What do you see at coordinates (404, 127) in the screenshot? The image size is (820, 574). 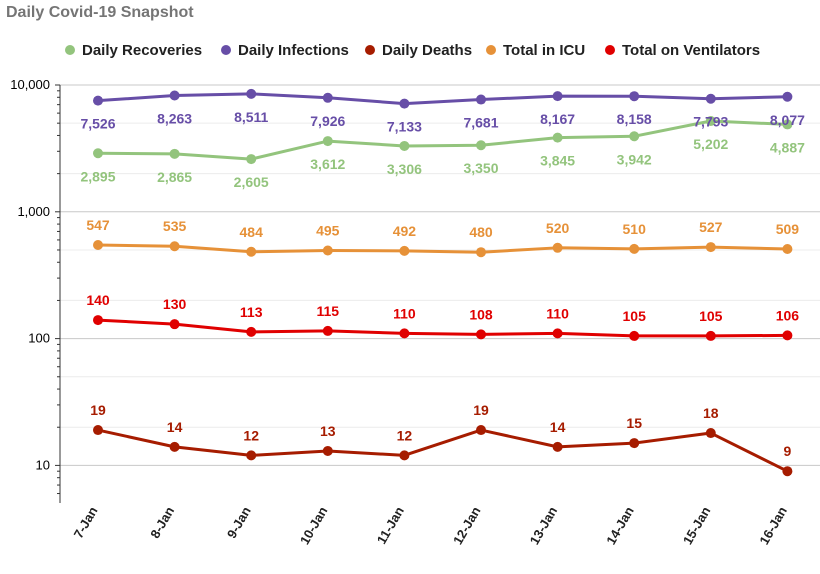 I see `data-label: 7,133` at bounding box center [404, 127].